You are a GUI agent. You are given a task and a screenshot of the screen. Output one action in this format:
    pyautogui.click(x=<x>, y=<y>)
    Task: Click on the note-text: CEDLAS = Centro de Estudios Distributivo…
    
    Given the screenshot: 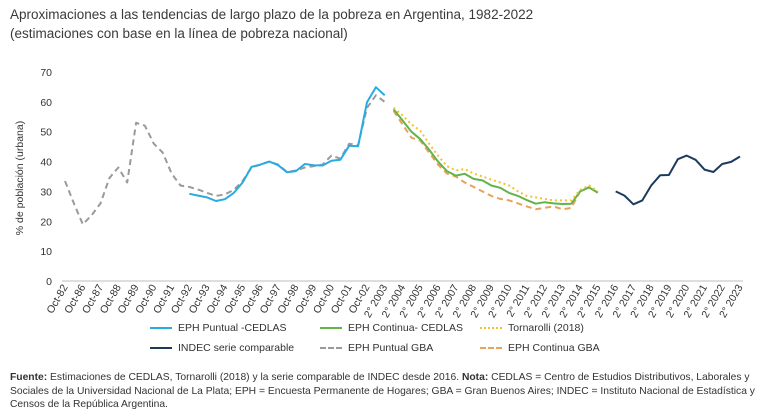 What is the action you would take?
    pyautogui.click(x=382, y=391)
    